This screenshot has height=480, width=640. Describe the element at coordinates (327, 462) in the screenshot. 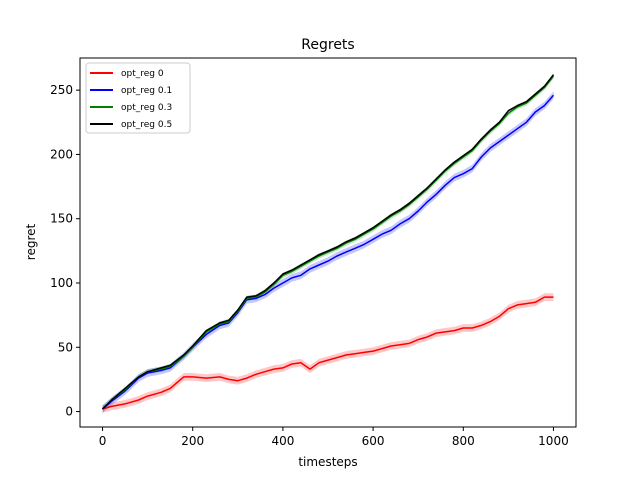

I see `x-axis-label: timesteps` at that location.